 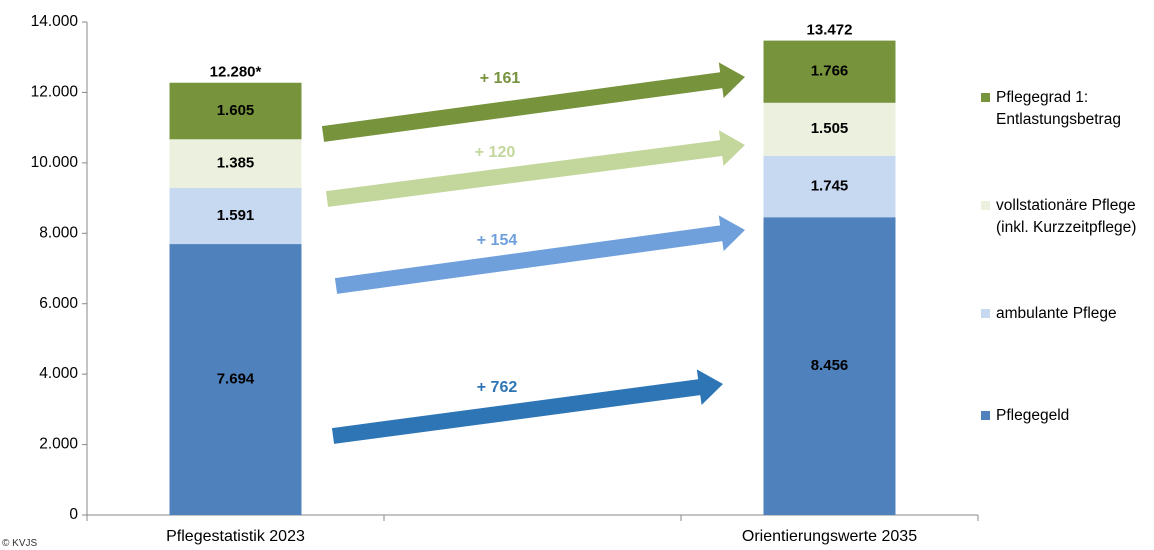 I want to click on y-tick-label: 14.000, so click(x=55, y=21).